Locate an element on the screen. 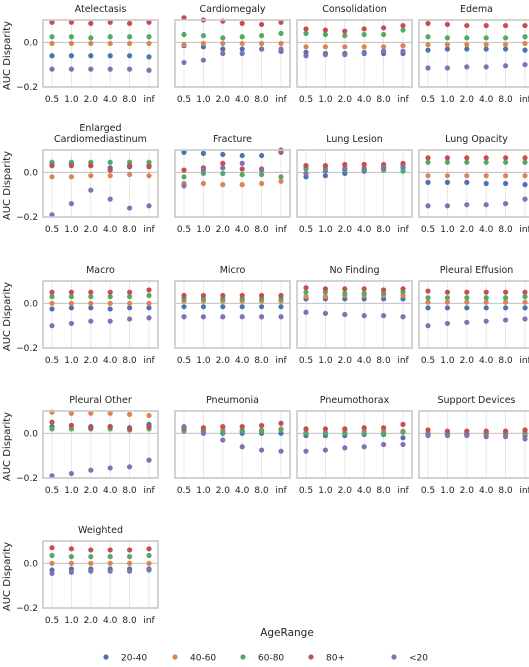  panel: Cardiomegaly 0.5 1.0 2.0 4.0 8.0 inf is located at coordinates (232, 54).